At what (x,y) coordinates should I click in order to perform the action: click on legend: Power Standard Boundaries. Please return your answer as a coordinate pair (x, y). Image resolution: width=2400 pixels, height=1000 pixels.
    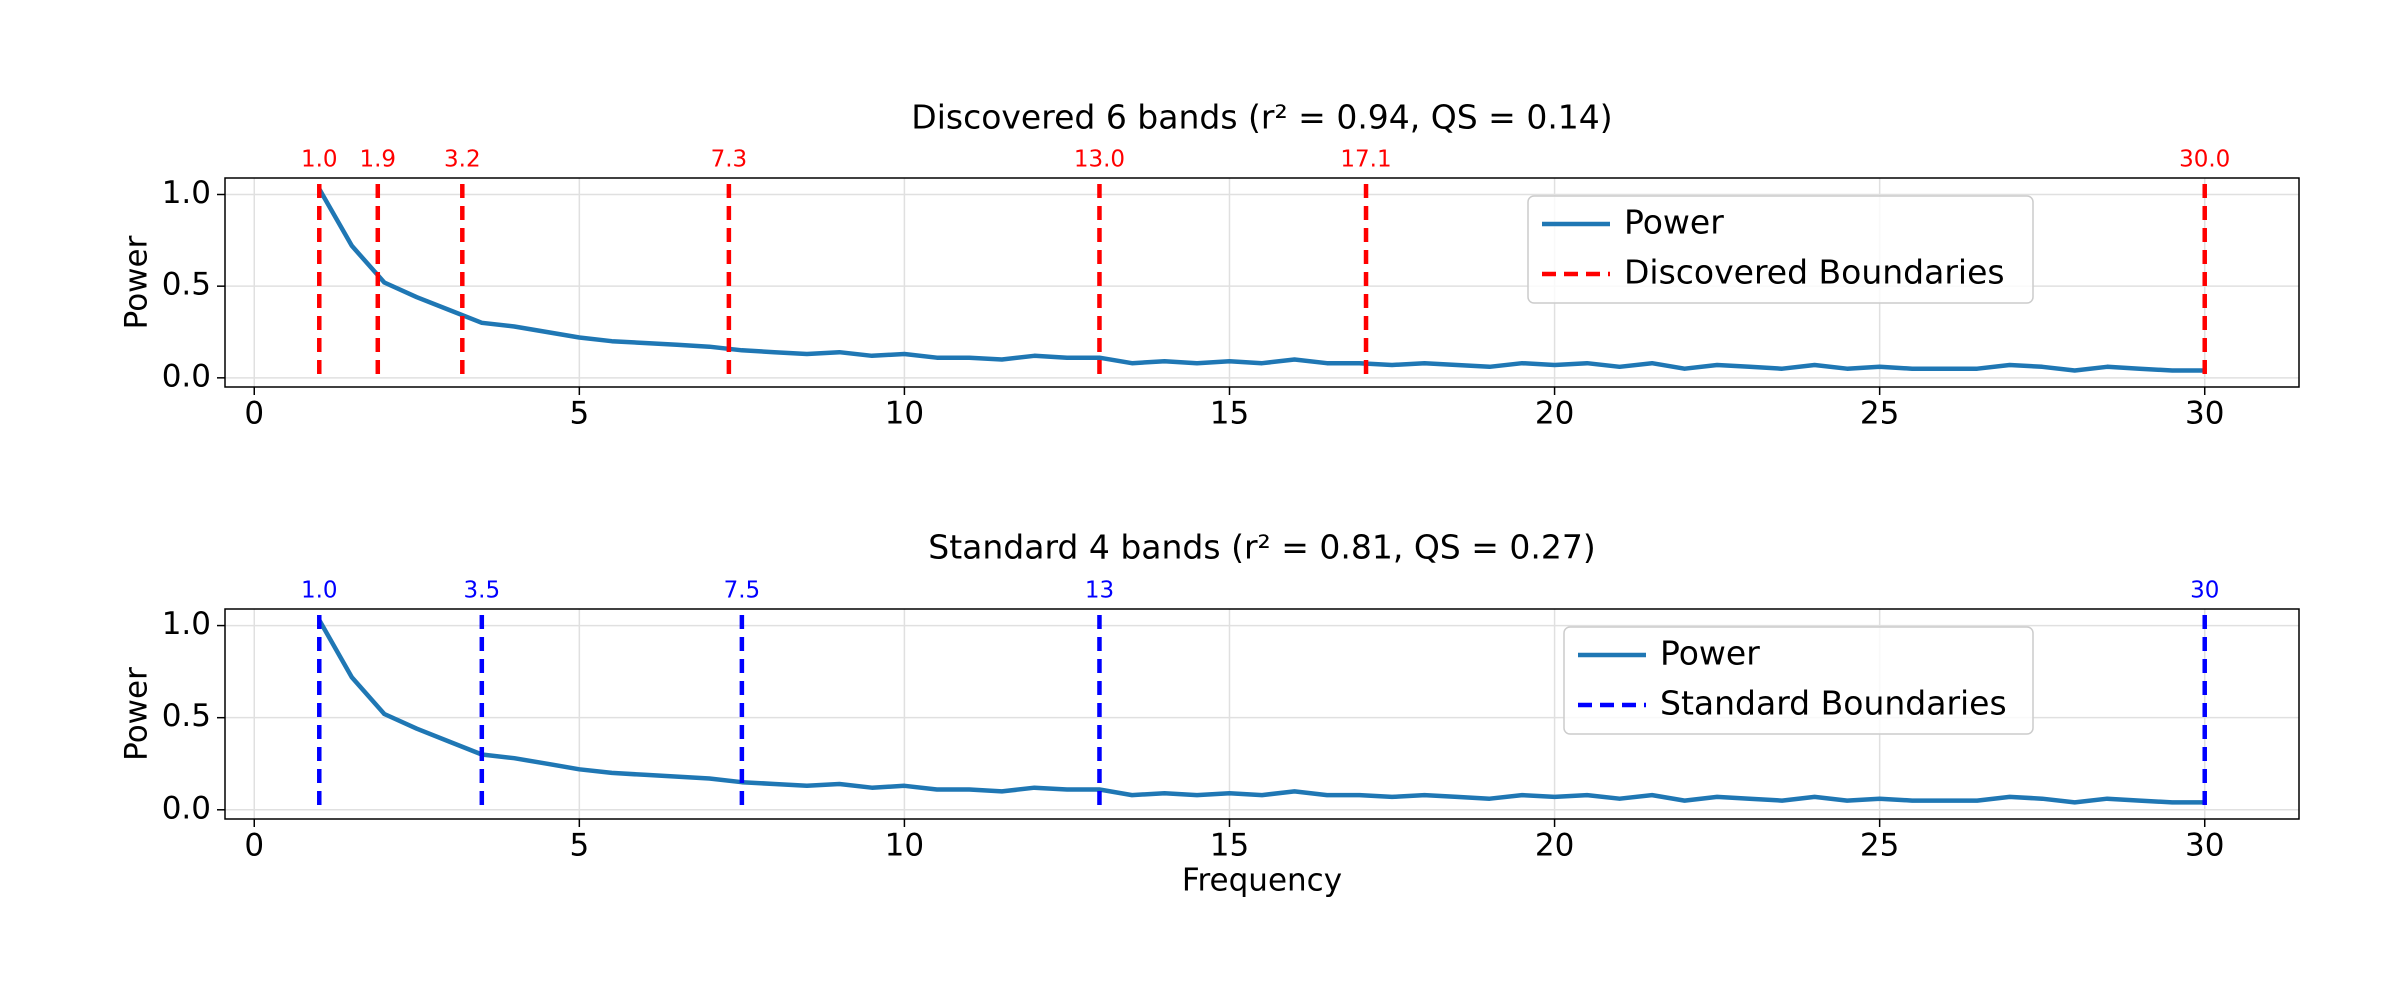
    Looking at the image, I should click on (1798, 680).